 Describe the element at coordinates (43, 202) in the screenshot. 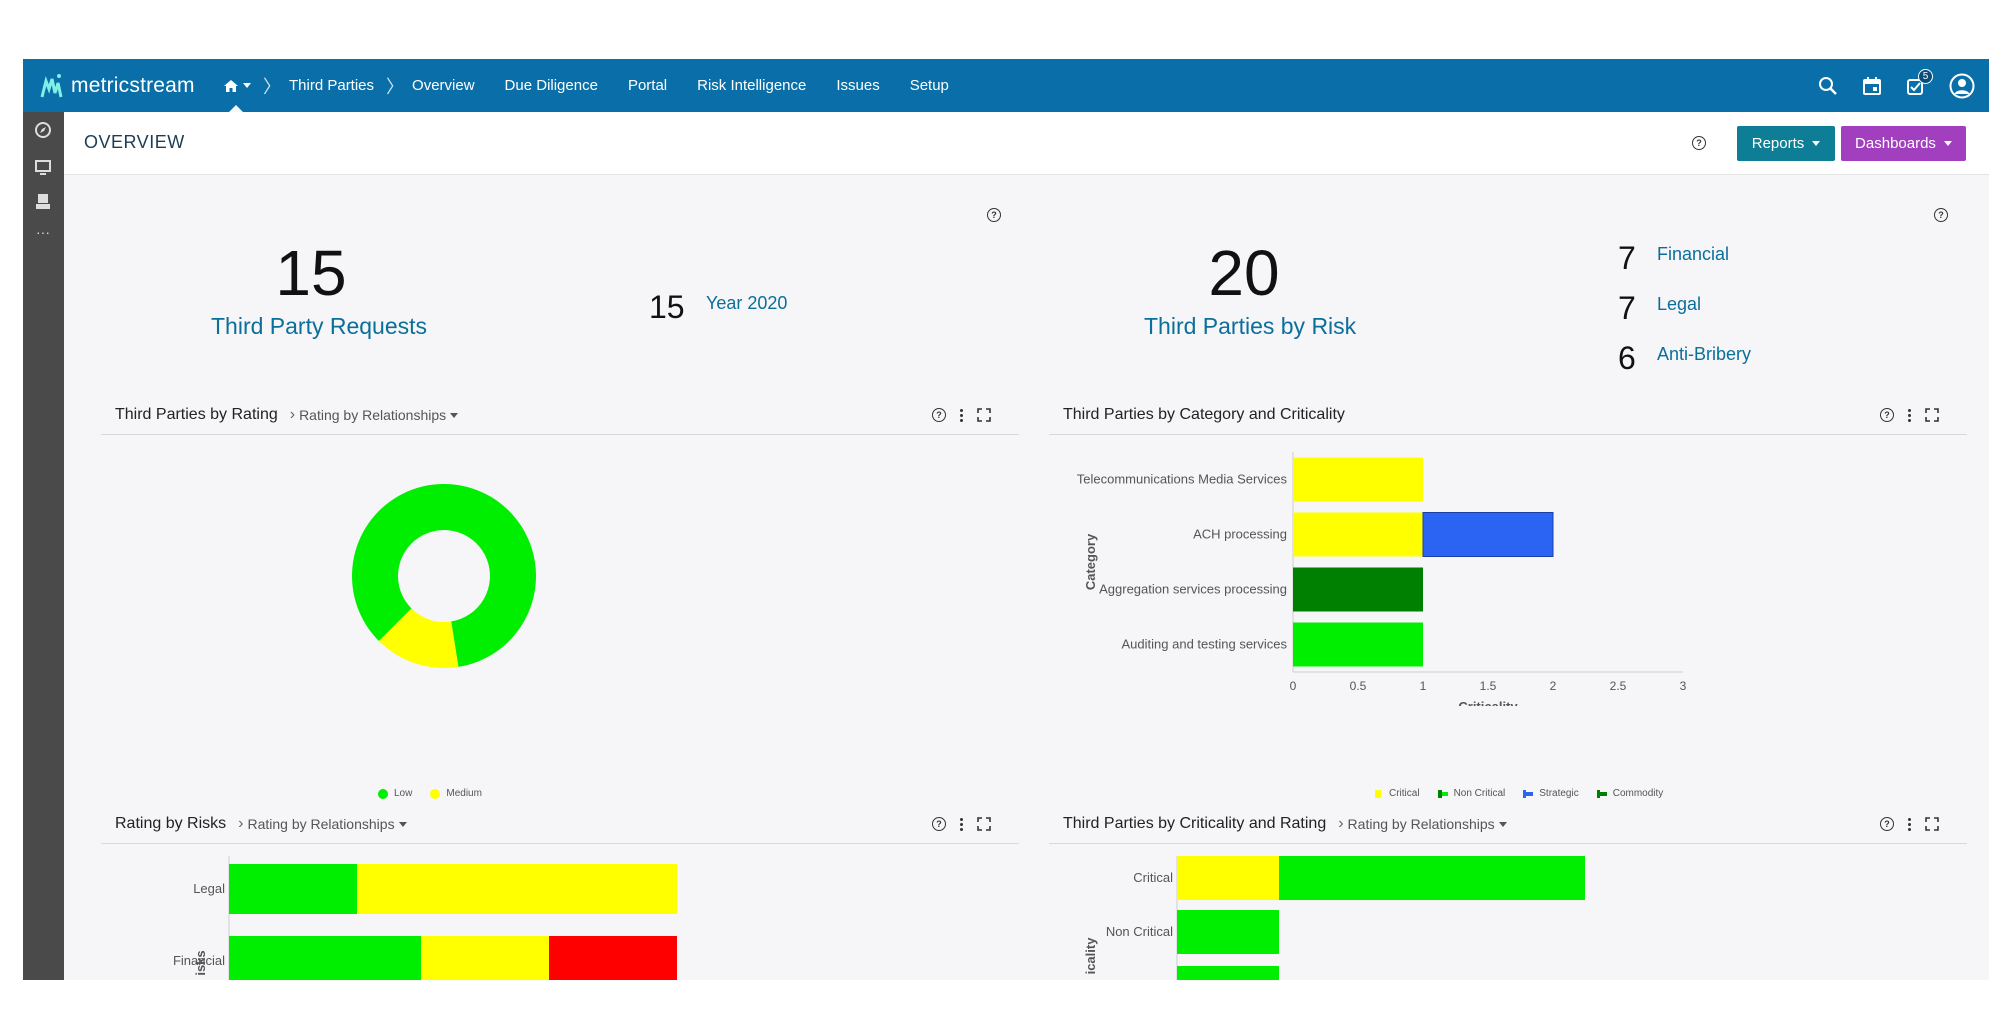

I see `inbox-icon` at that location.